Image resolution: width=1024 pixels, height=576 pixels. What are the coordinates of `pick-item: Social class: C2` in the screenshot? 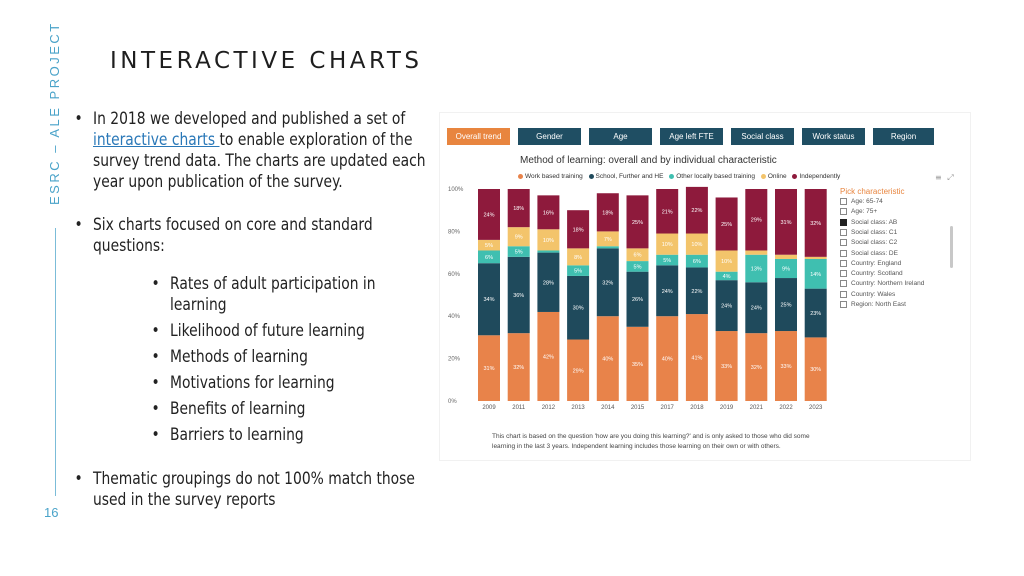 It's located at (868, 242).